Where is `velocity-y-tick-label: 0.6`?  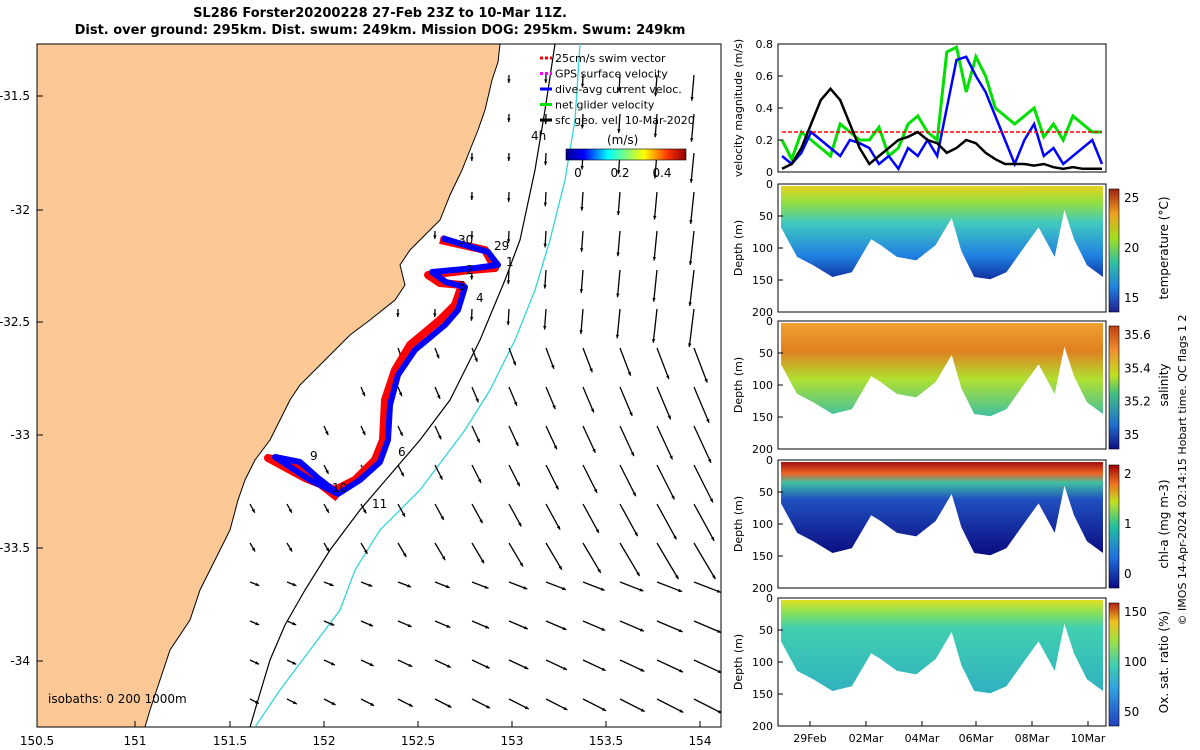
velocity-y-tick-label: 0.6 is located at coordinates (765, 76).